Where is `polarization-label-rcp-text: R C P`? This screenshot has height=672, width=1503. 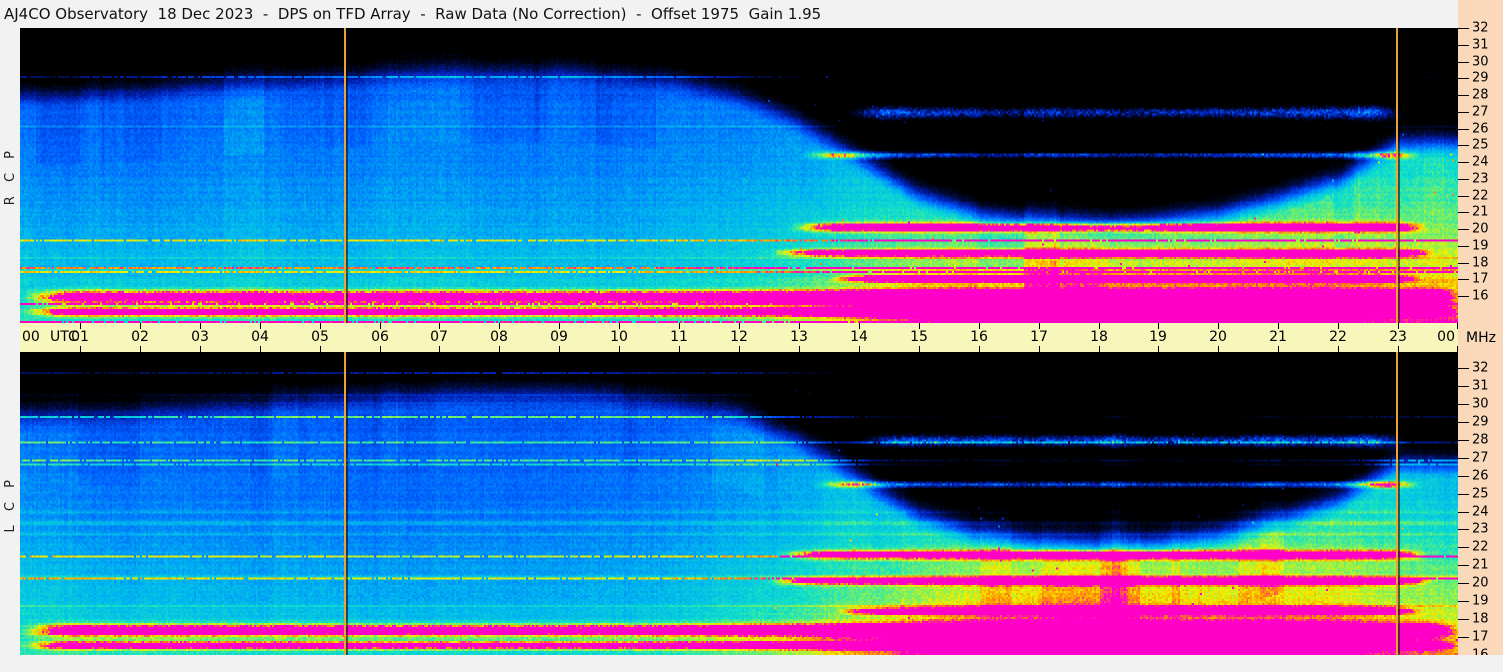 polarization-label-rcp-text: R C P is located at coordinates (10, 175).